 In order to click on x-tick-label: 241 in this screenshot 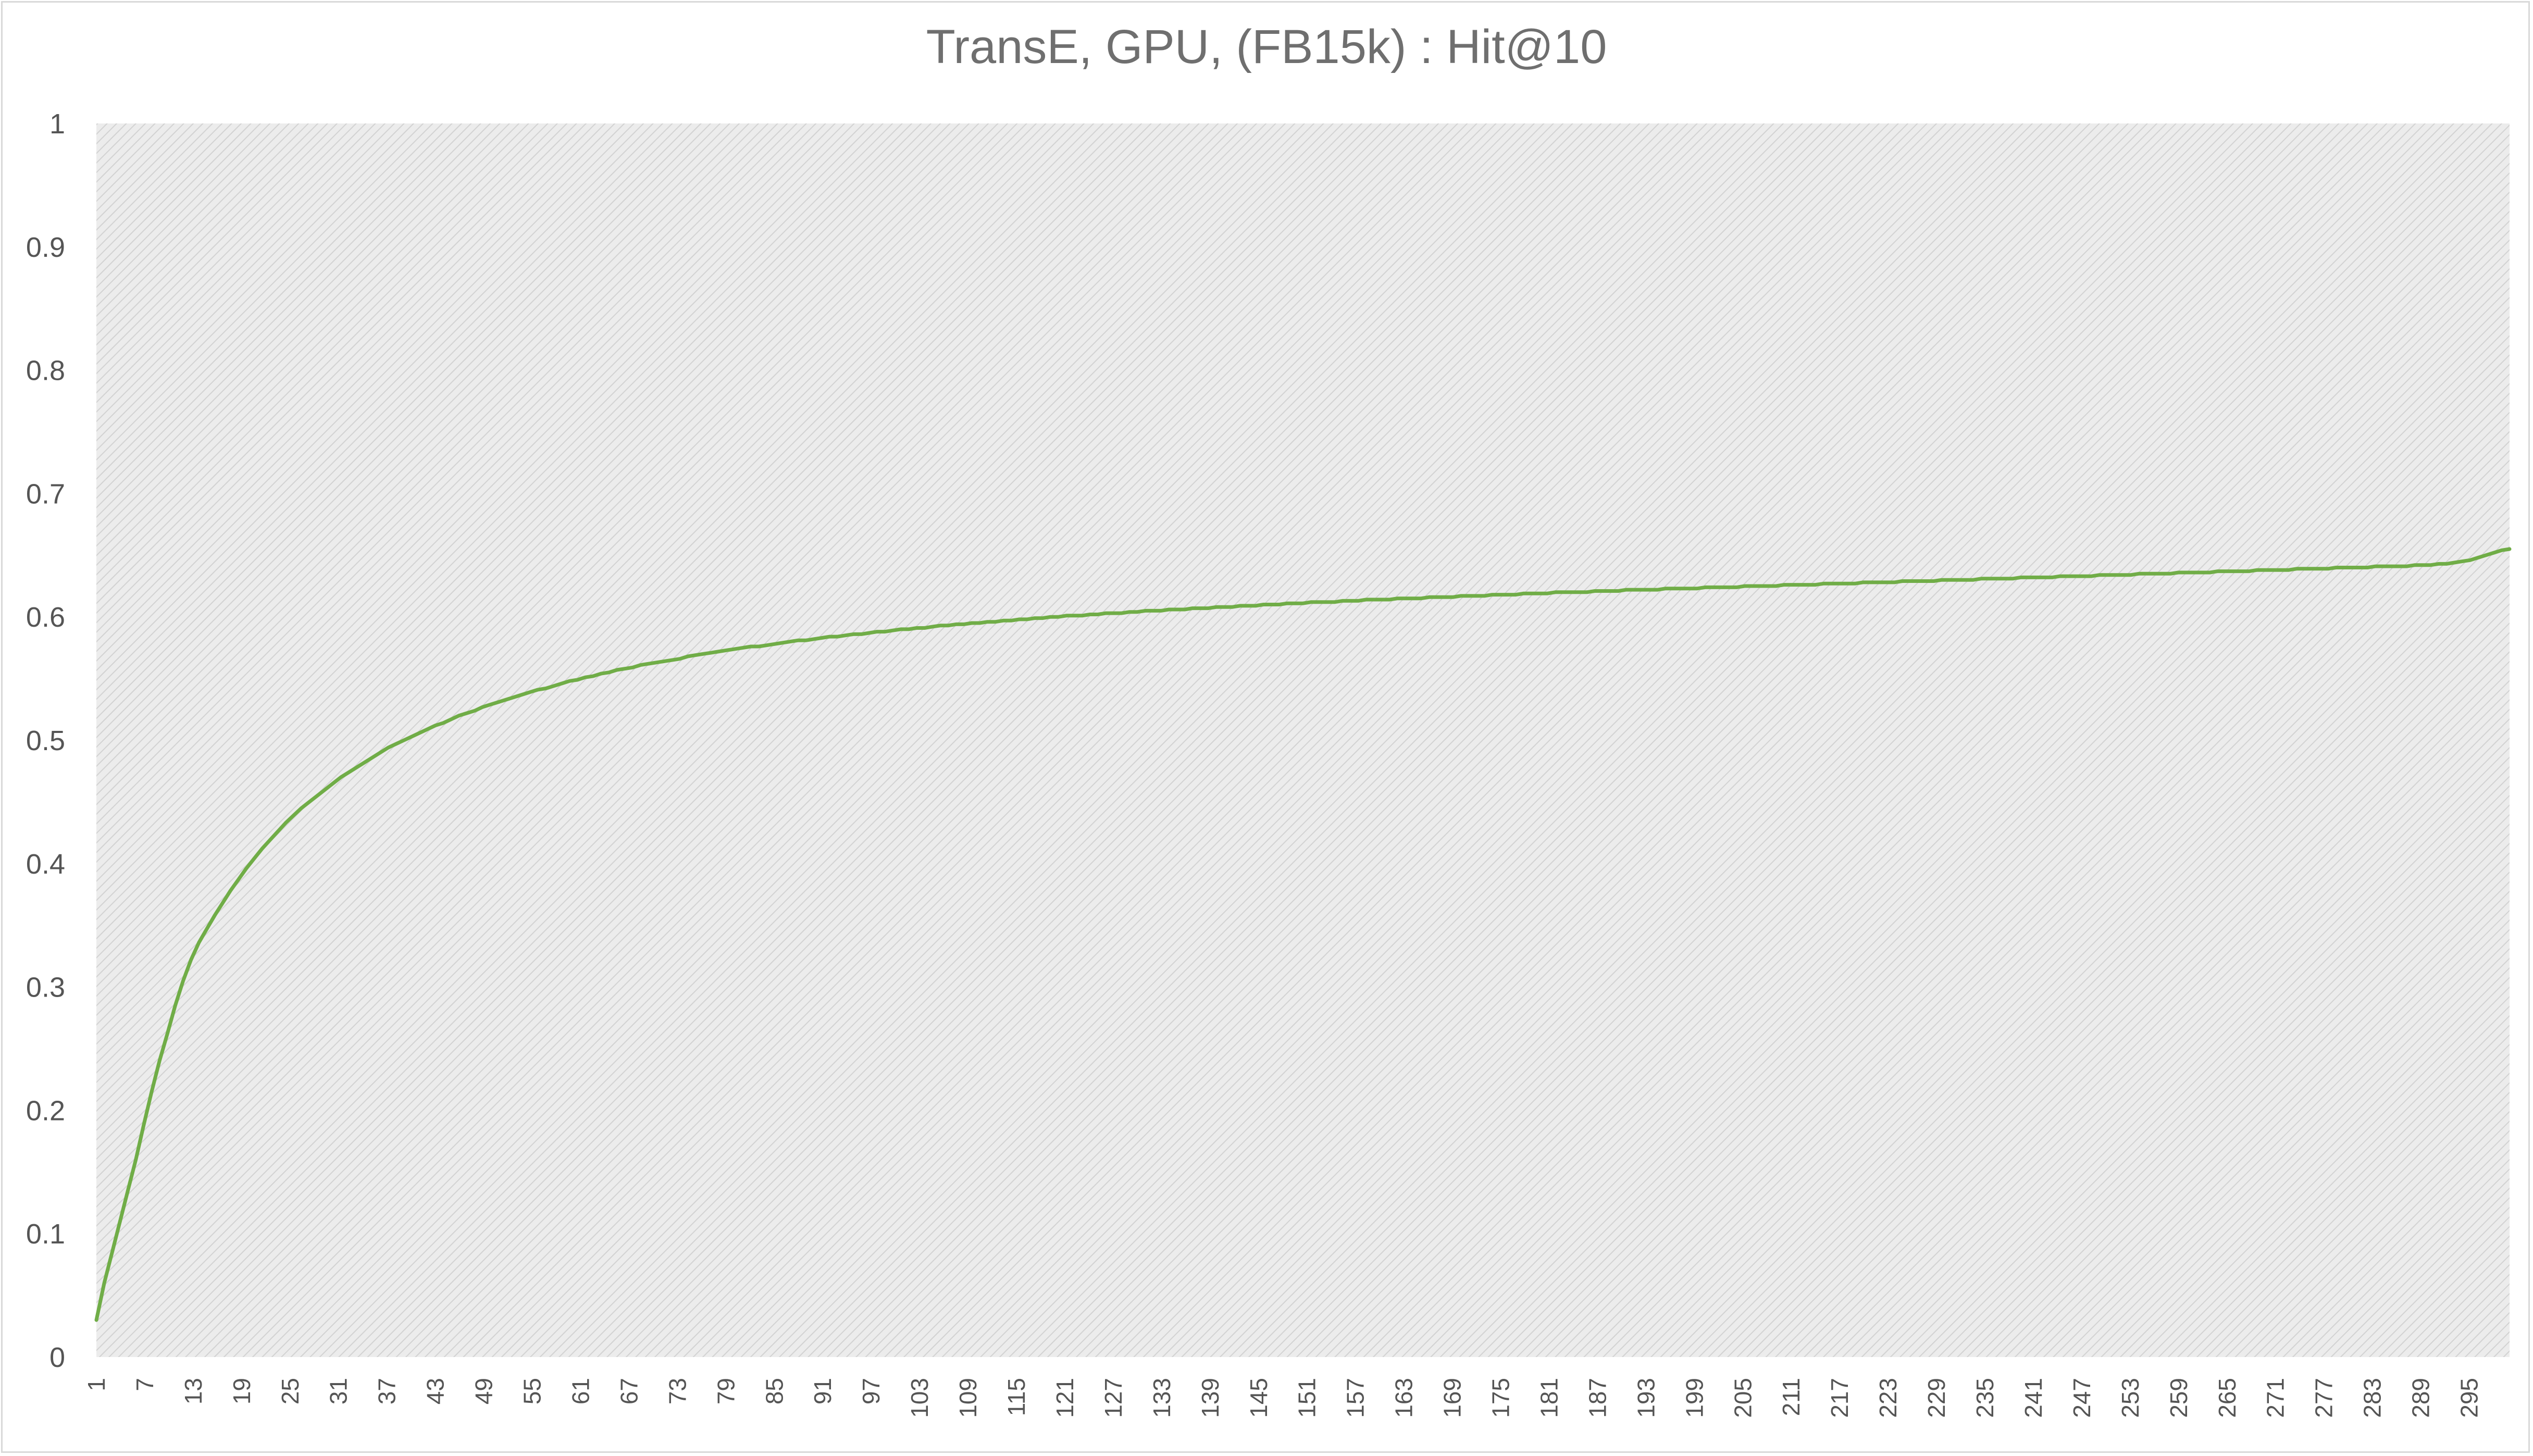, I will do `click(2033, 1398)`.